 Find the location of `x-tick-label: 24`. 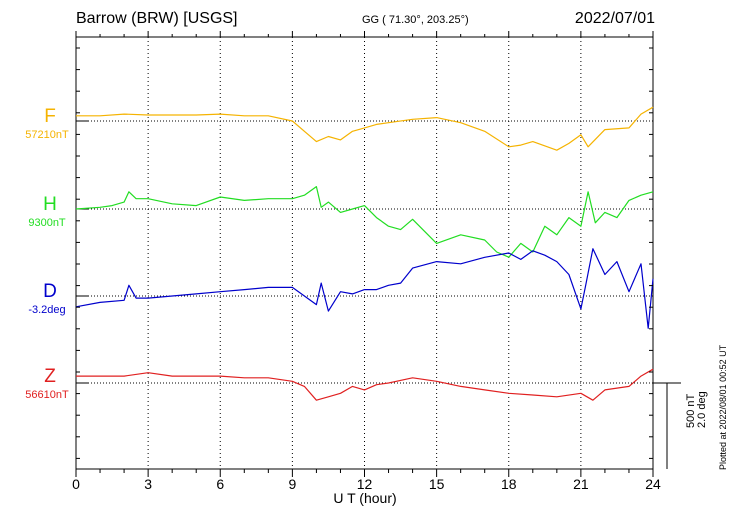

x-tick-label: 24 is located at coordinates (653, 484).